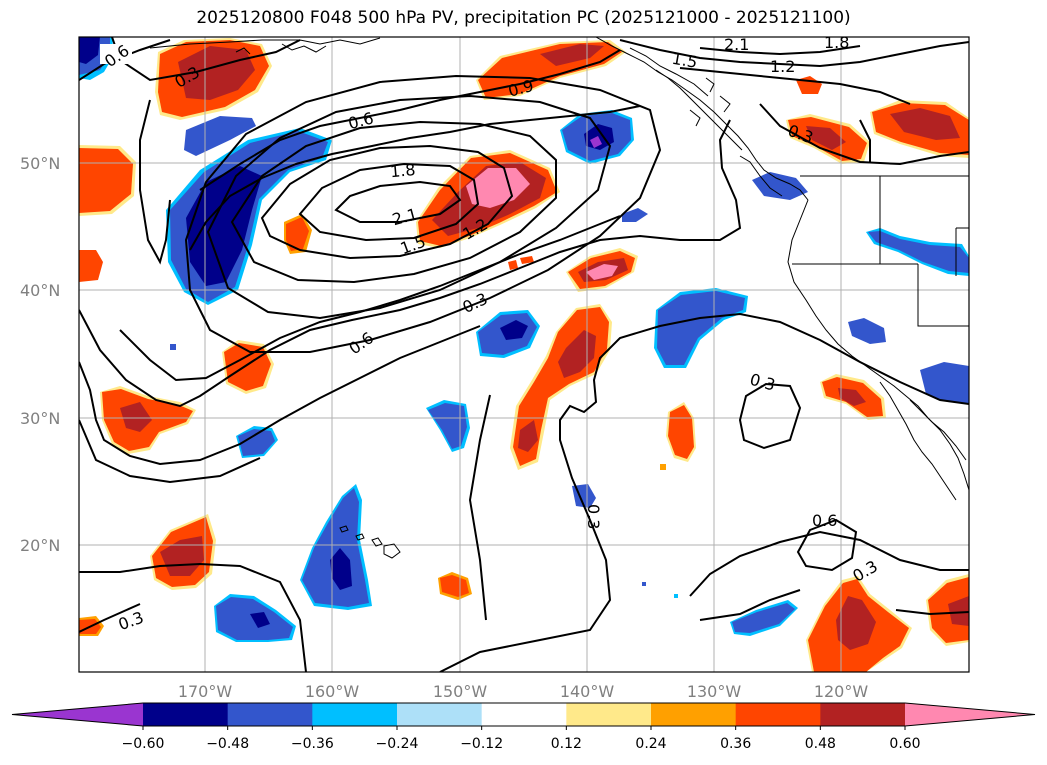 The image size is (1047, 765). I want to click on contour-label: 0.3, so click(593, 516).